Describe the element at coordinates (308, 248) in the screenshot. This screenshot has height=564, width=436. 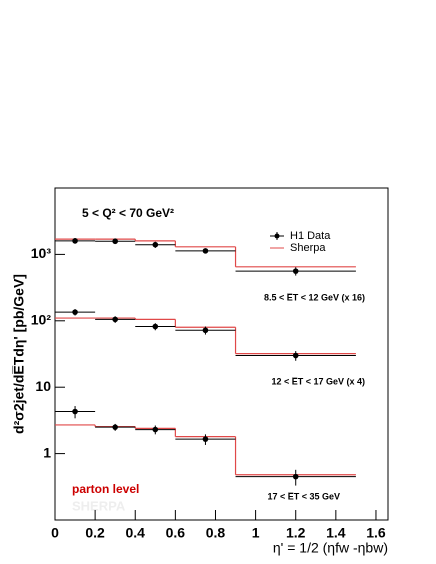
I see `legend-label: Sherpa` at that location.